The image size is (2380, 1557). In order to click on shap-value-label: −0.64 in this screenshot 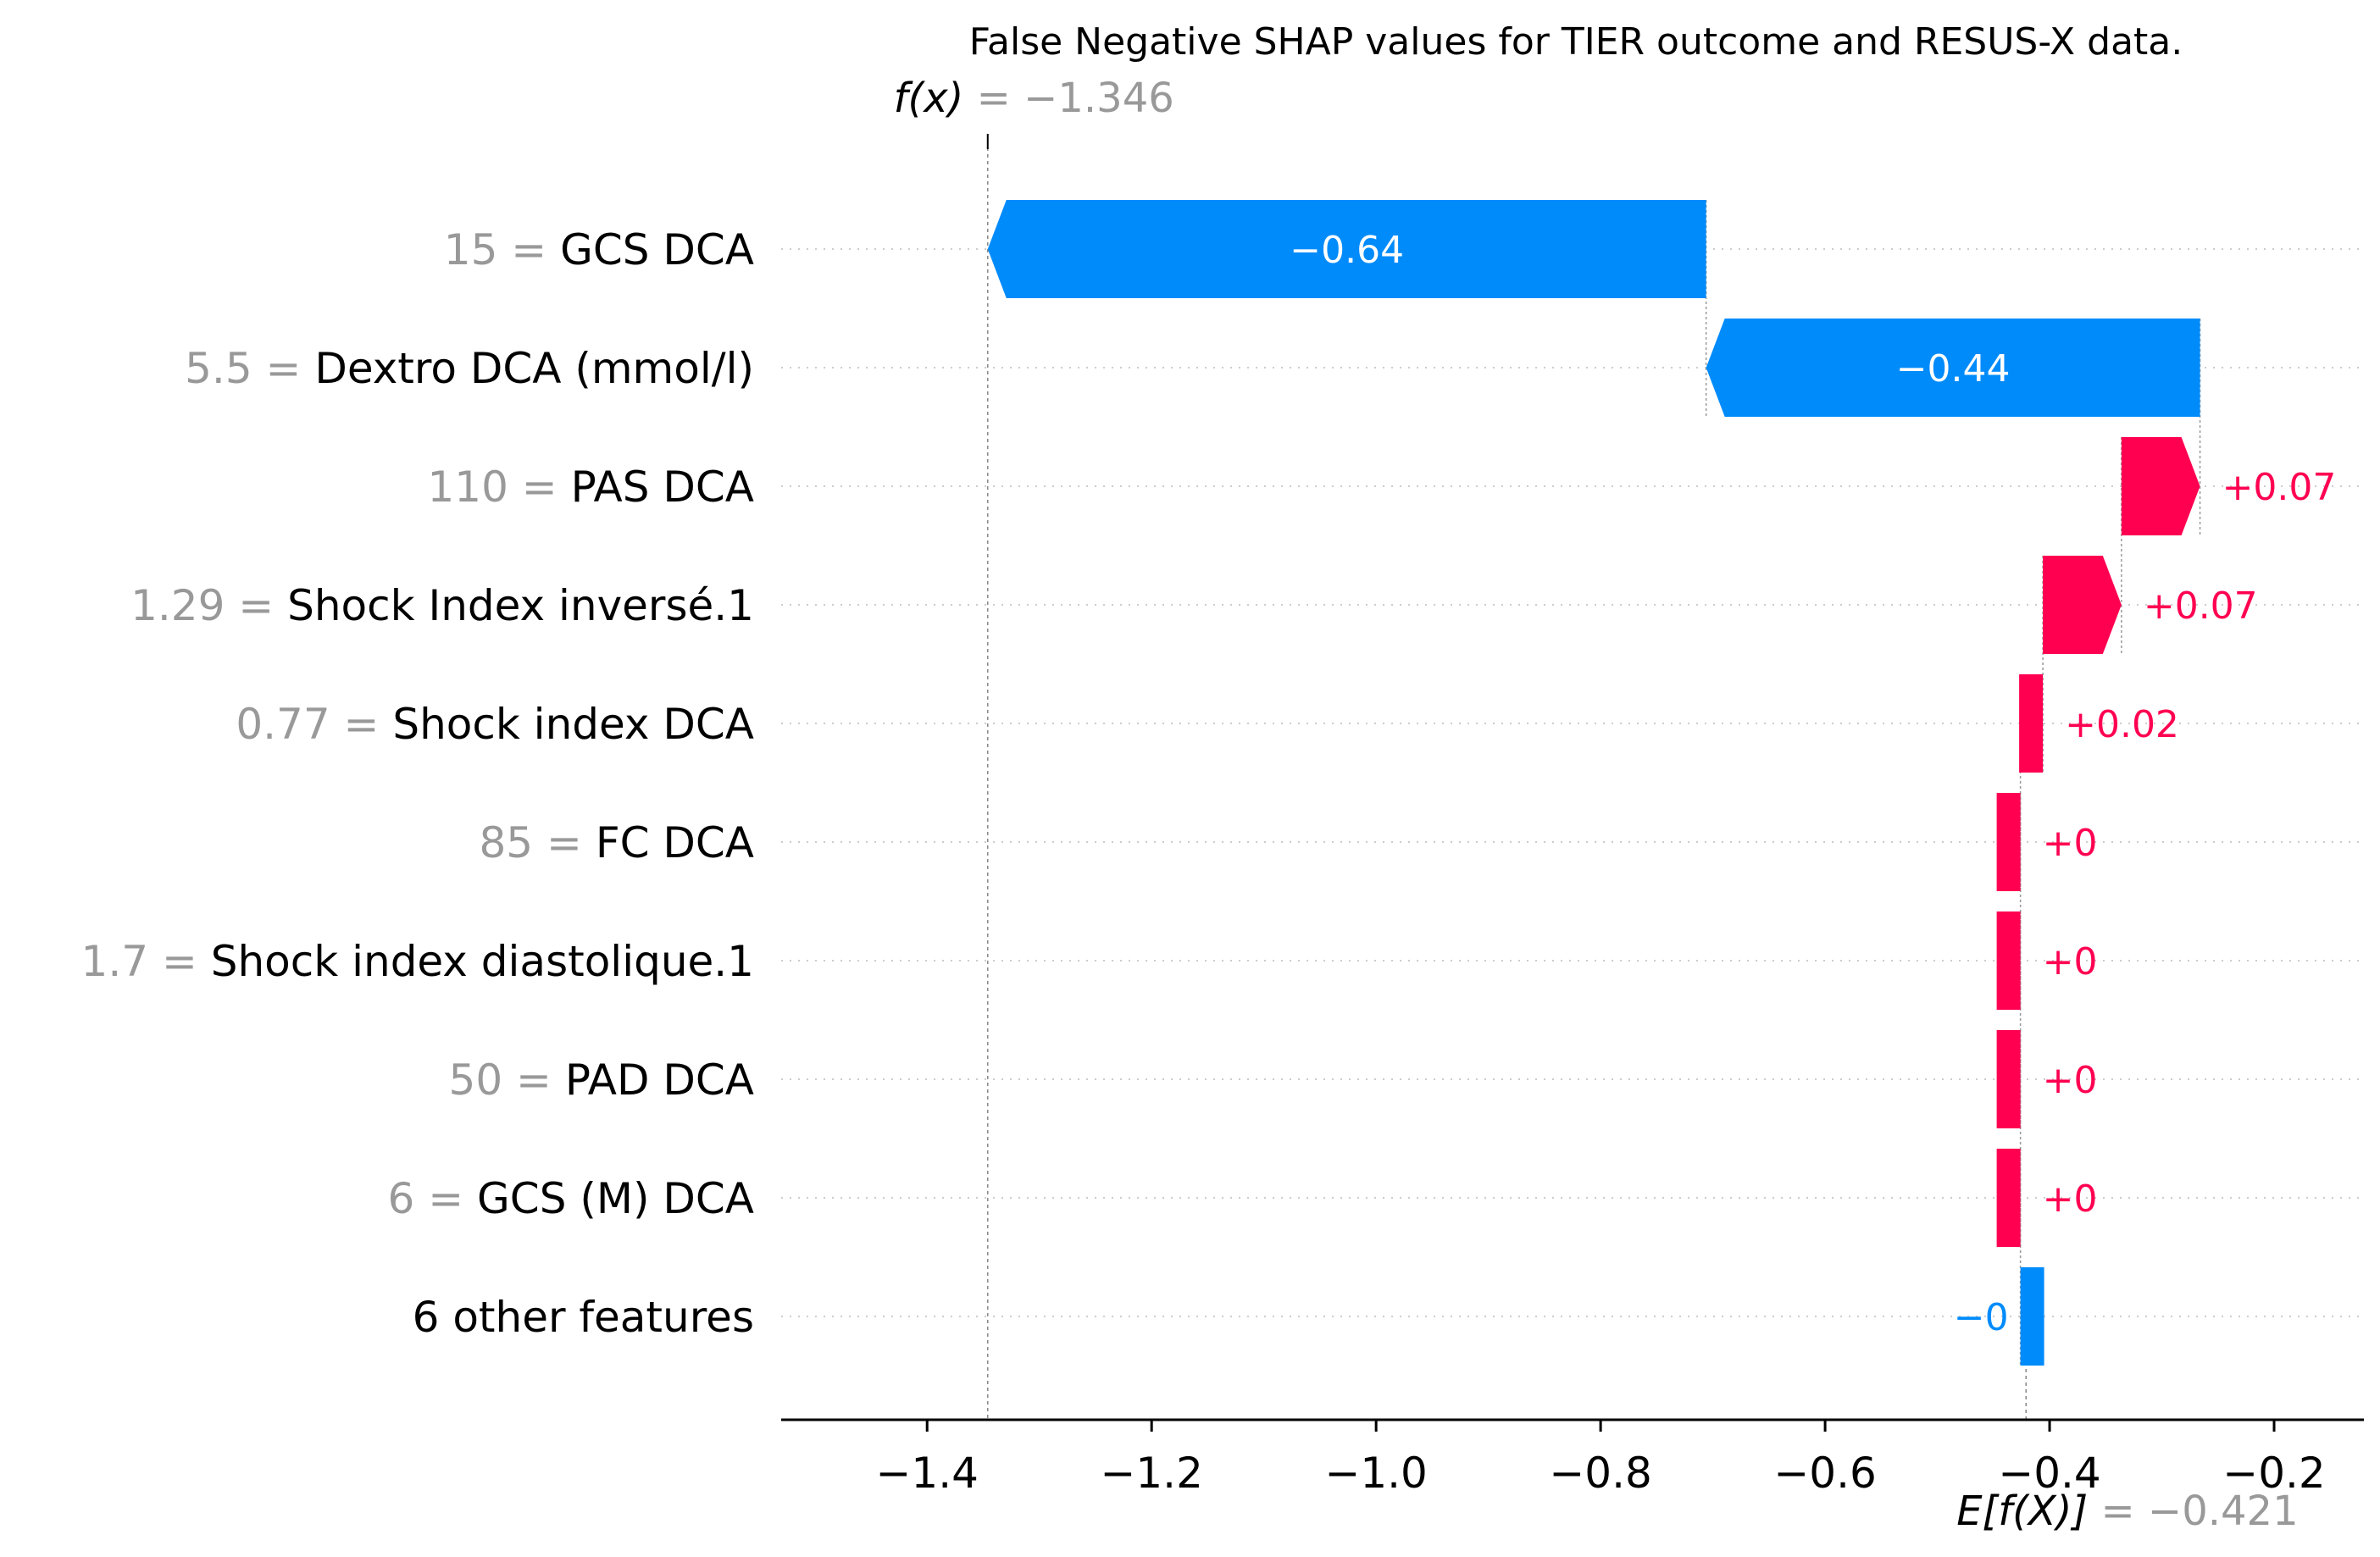, I will do `click(1347, 251)`.